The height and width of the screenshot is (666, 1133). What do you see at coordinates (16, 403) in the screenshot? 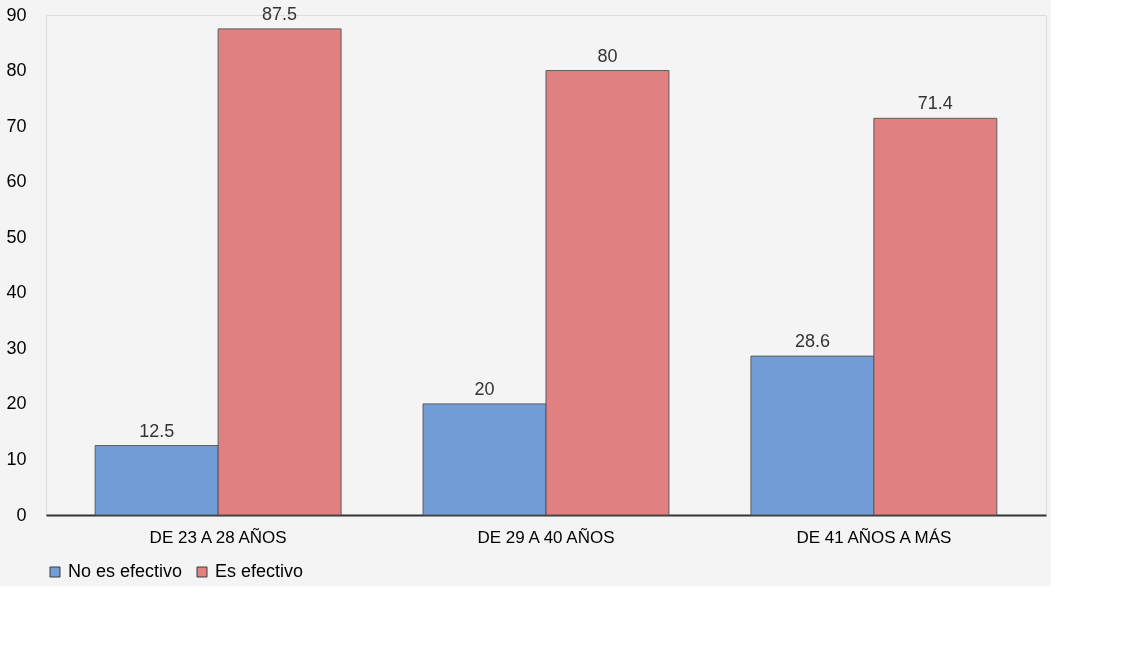
I see `y-tick-label: 20` at bounding box center [16, 403].